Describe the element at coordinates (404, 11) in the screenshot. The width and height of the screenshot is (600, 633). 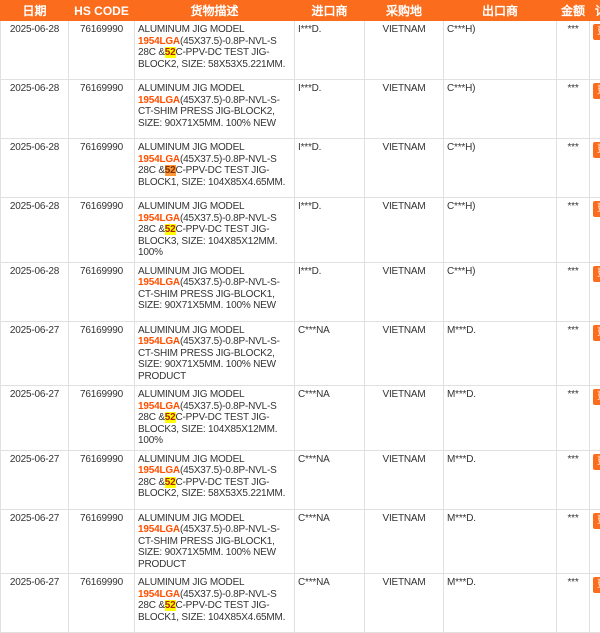
I see `column-header: 采购地` at that location.